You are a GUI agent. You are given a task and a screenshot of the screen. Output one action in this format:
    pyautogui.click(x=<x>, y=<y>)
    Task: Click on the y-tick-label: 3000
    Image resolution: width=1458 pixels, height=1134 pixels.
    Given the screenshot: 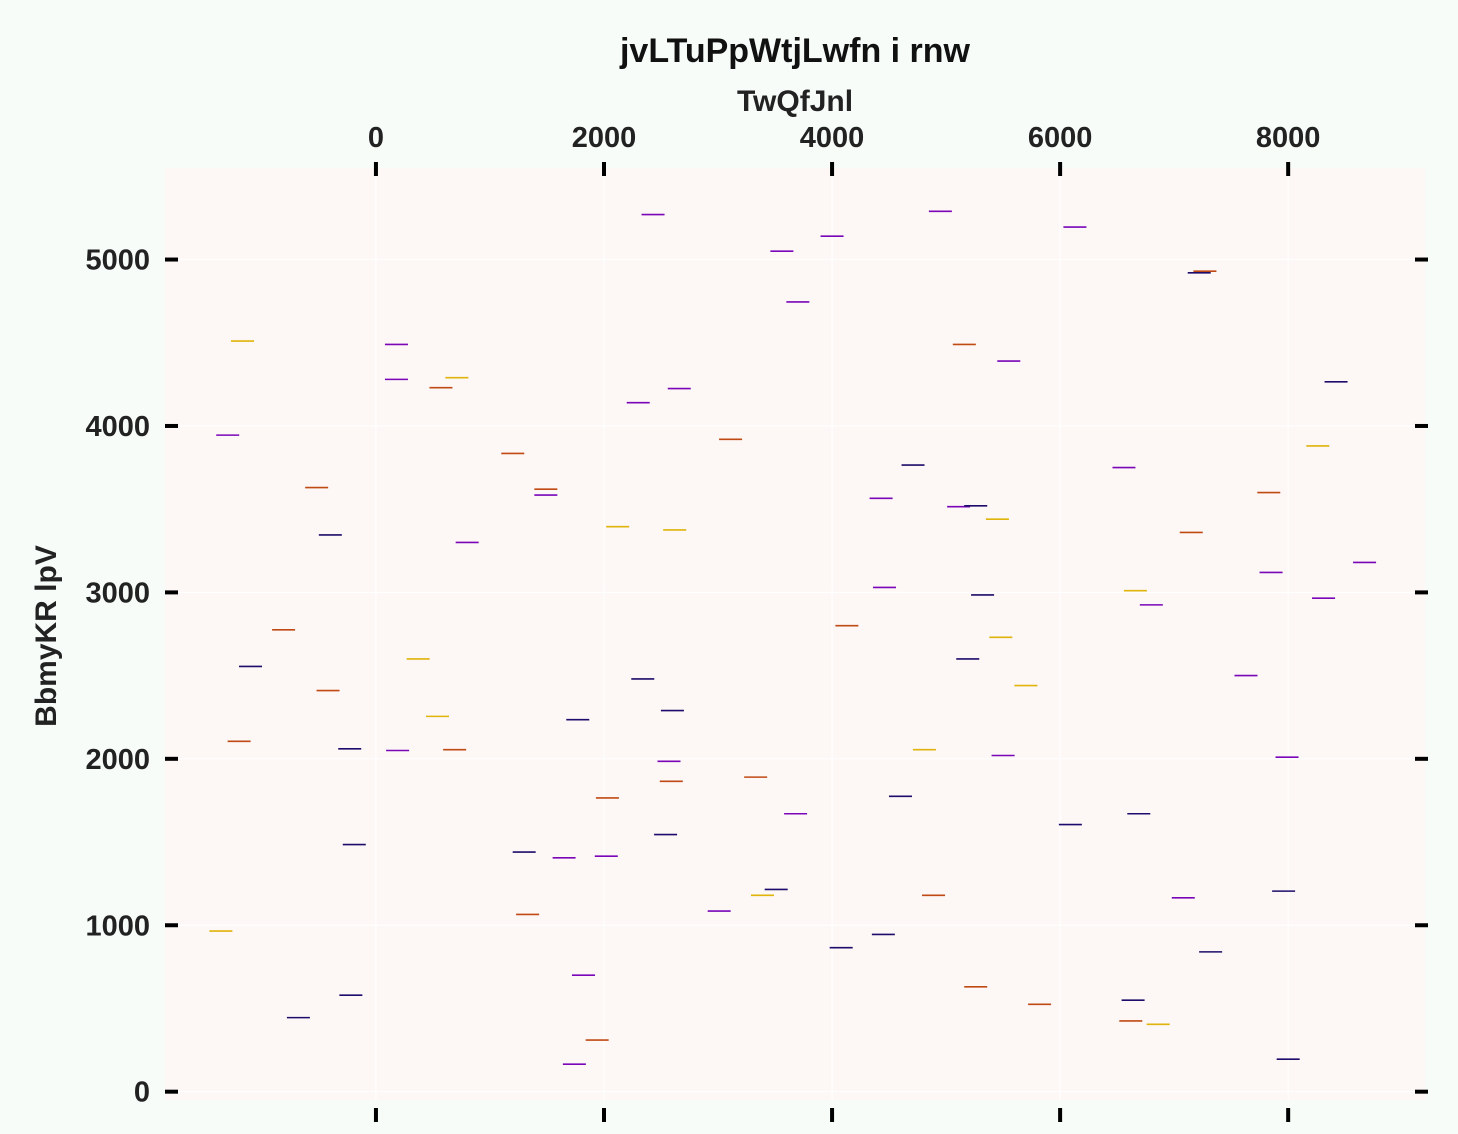 What is the action you would take?
    pyautogui.click(x=117, y=593)
    